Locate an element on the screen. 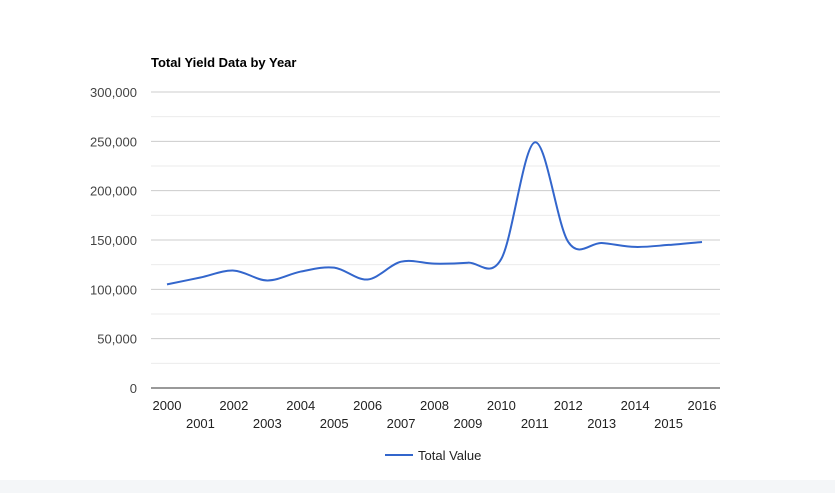 The image size is (835, 493). x-tick-label: 2003 is located at coordinates (267, 423).